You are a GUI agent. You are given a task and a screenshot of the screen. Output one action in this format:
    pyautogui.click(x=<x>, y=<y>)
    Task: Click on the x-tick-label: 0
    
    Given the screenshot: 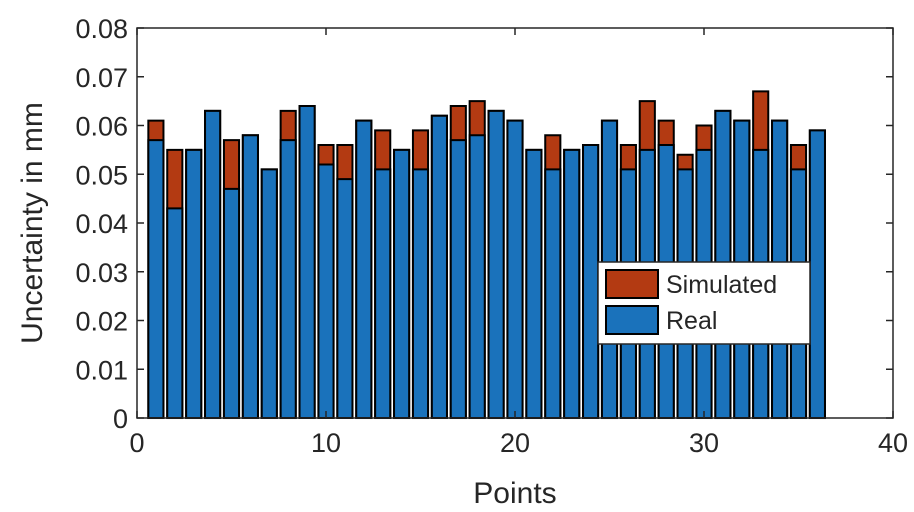 What is the action you would take?
    pyautogui.click(x=136, y=443)
    